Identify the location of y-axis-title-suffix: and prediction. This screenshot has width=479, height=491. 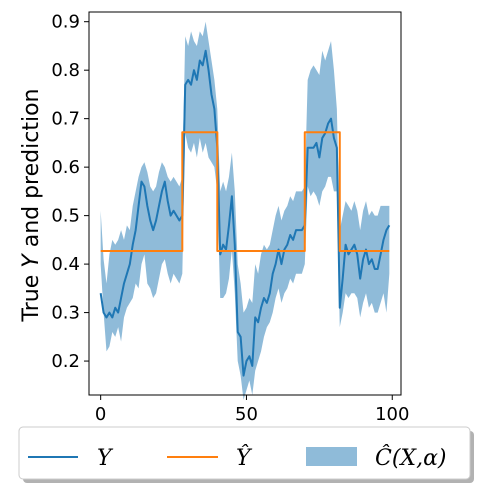
(31, 172).